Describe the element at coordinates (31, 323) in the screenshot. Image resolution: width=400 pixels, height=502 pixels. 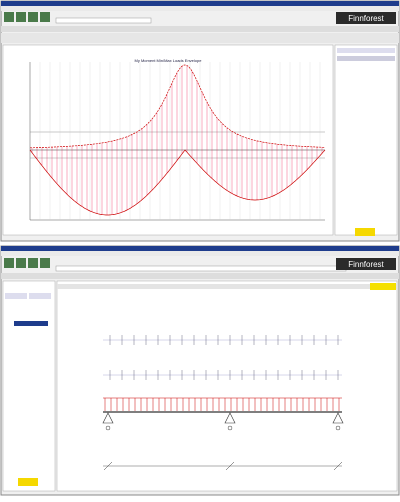
I see `tree-selected` at that location.